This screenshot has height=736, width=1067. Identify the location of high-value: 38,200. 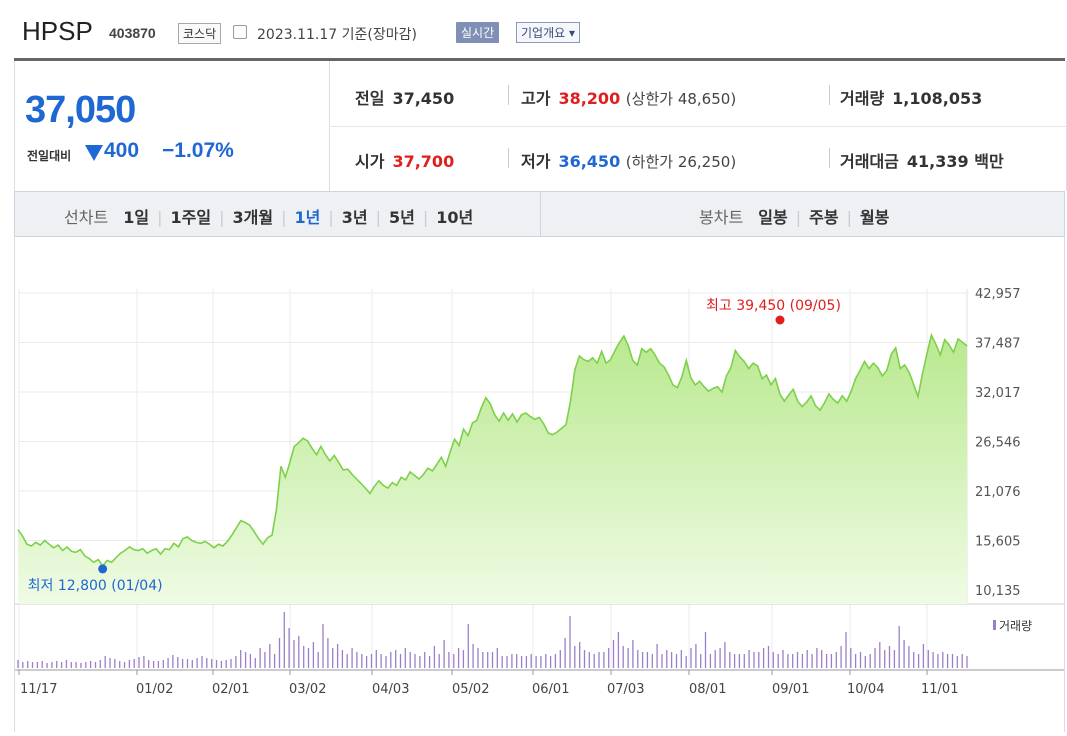
(589, 98).